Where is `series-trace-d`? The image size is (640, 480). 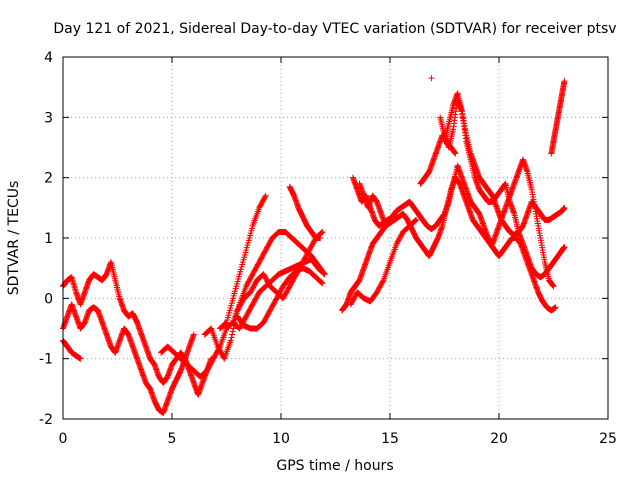 series-trace-d is located at coordinates (243, 318).